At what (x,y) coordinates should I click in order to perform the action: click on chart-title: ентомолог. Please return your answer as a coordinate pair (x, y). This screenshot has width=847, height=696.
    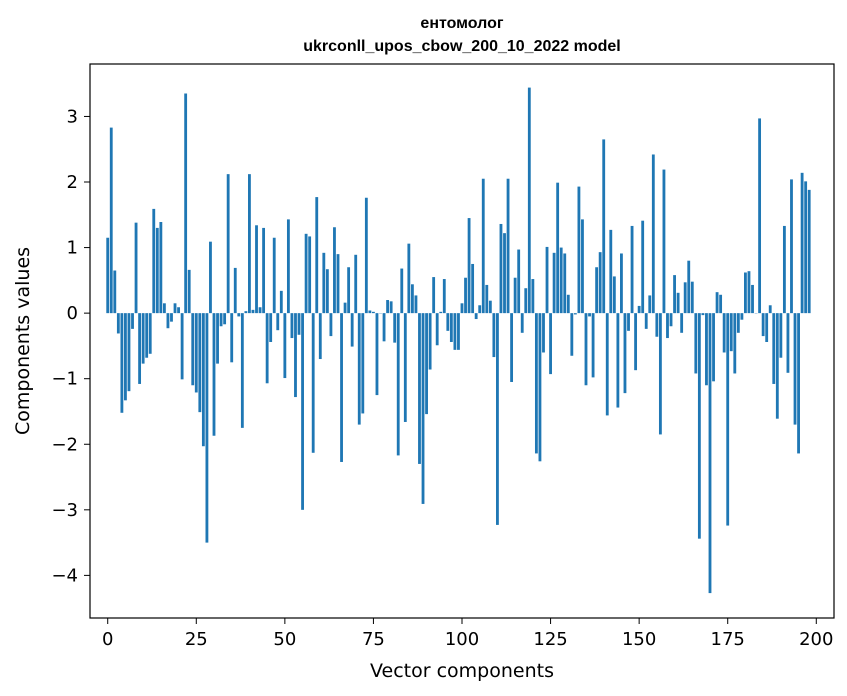
    Looking at the image, I should click on (461, 23).